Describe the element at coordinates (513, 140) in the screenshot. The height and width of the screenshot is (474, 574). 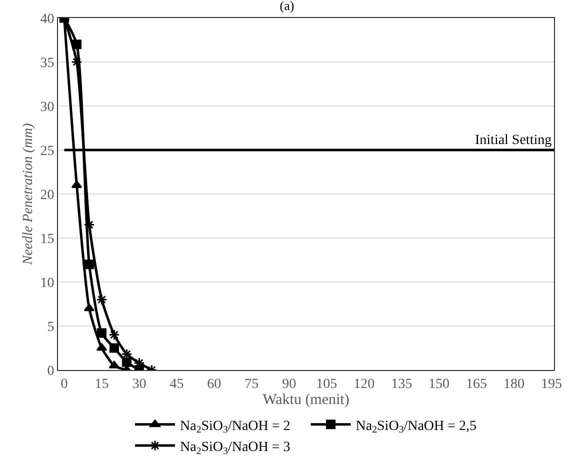
I see `ref-line-label: Initial Setting` at that location.